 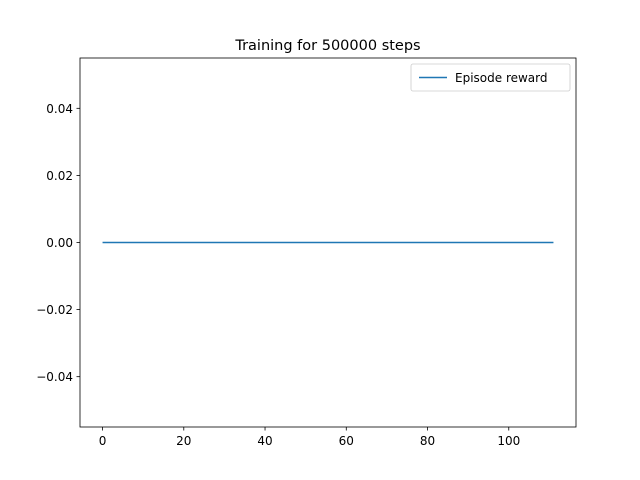 I want to click on chart-title: Training for 500000 steps, so click(x=327, y=46).